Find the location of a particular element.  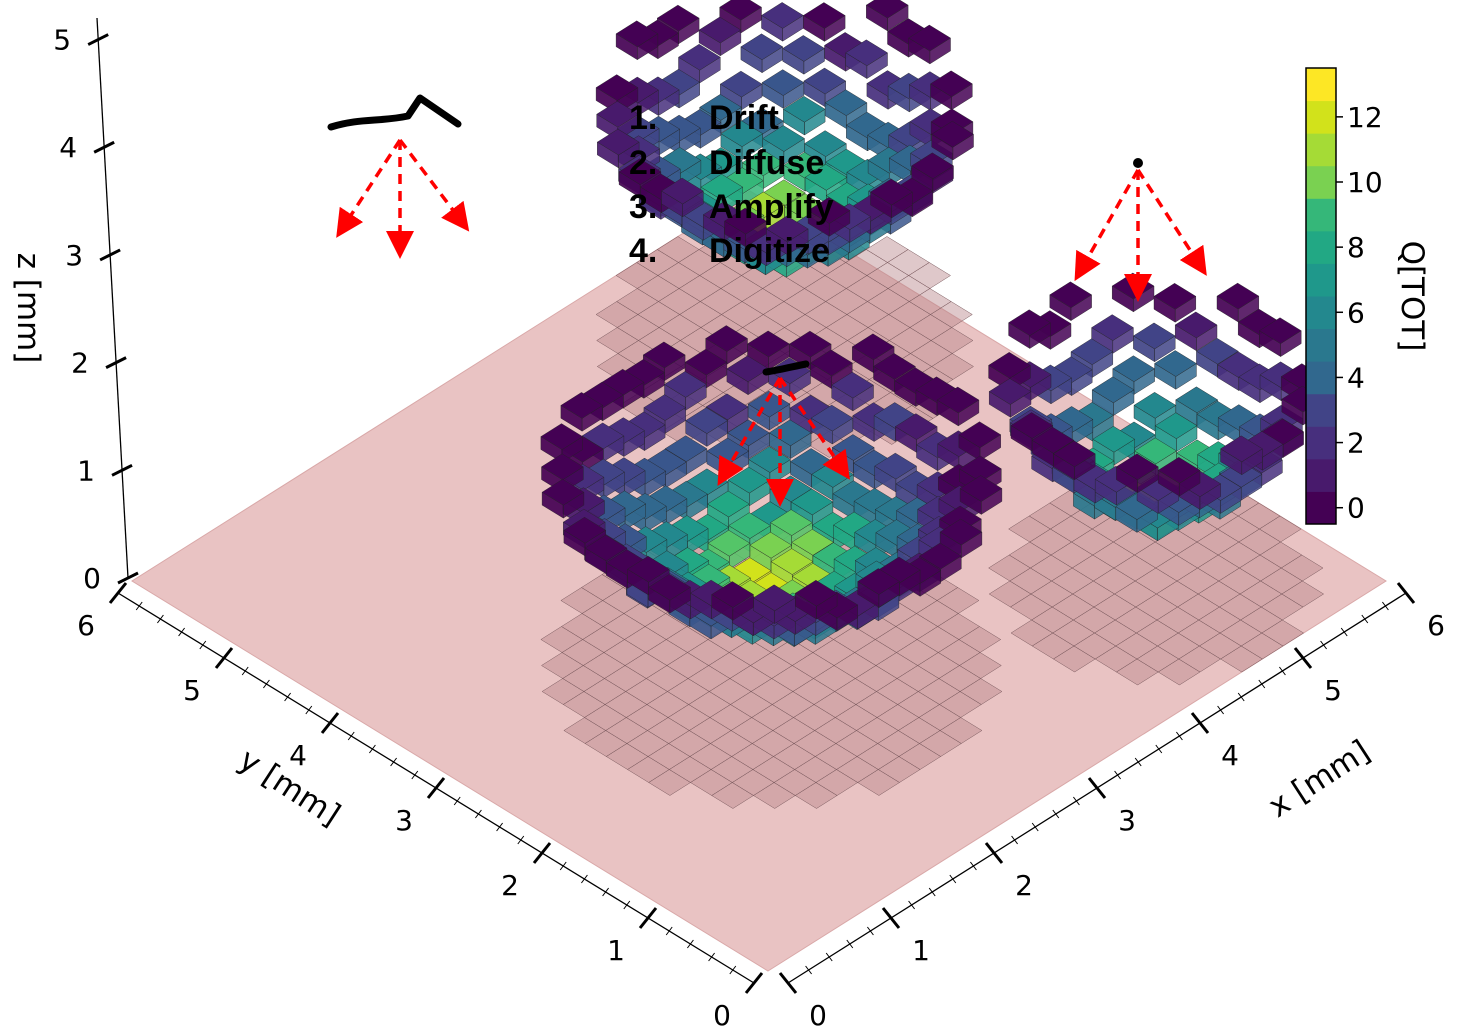

colorbar-label: Q[TOT] is located at coordinates (1412, 296).